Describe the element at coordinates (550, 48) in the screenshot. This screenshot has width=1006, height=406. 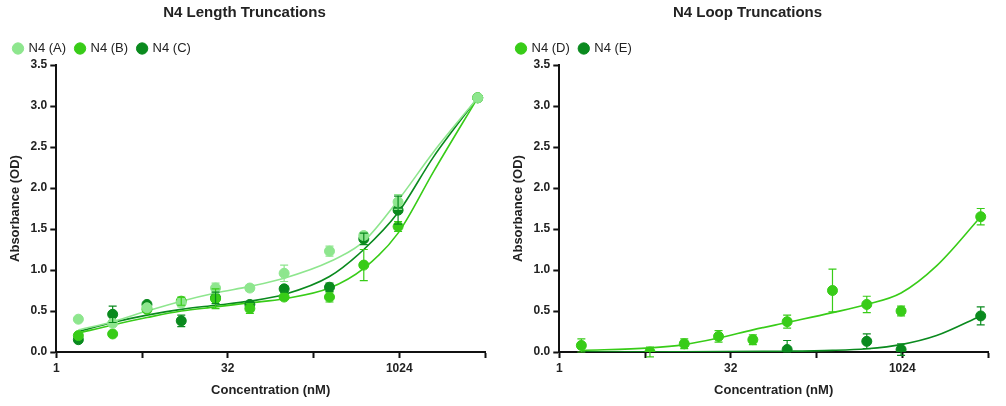
I see `legend-label: N4 (D)` at that location.